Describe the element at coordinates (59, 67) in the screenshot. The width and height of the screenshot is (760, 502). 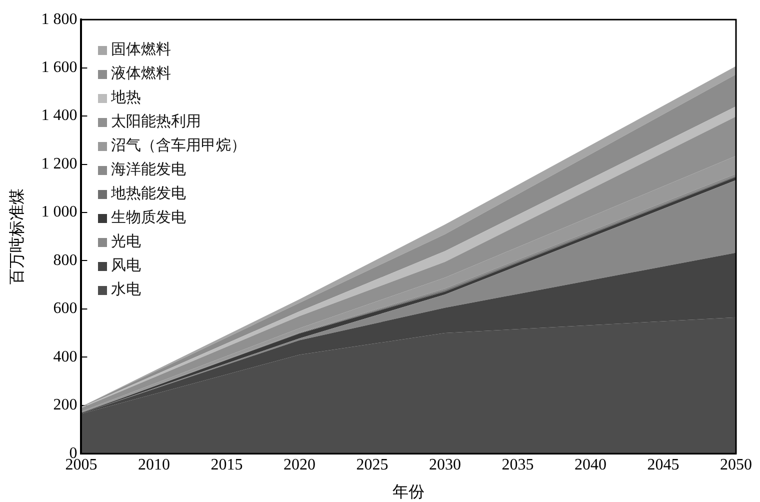
I see `y-tick-label: 1 600` at that location.